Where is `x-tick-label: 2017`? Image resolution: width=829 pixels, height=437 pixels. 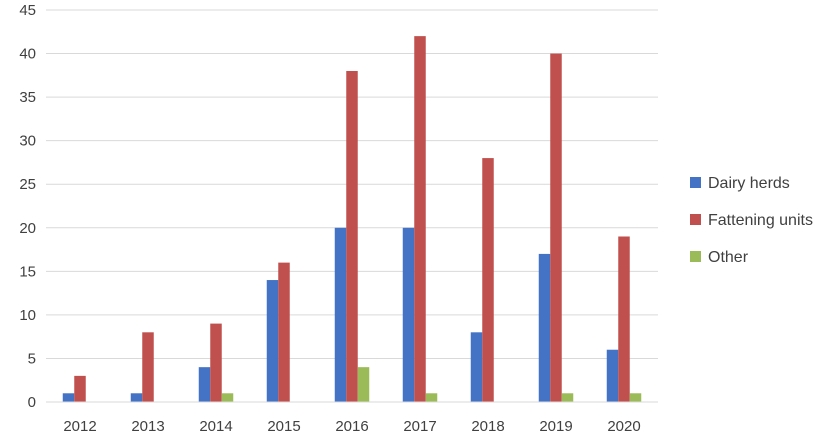 x-tick-label: 2017 is located at coordinates (419, 426).